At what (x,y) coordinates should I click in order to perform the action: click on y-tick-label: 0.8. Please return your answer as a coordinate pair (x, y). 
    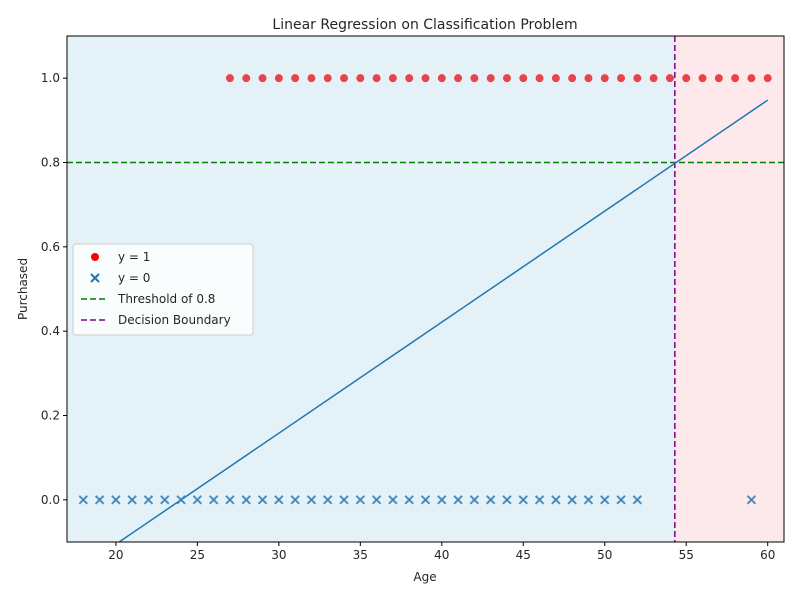
    Looking at the image, I should click on (50, 163).